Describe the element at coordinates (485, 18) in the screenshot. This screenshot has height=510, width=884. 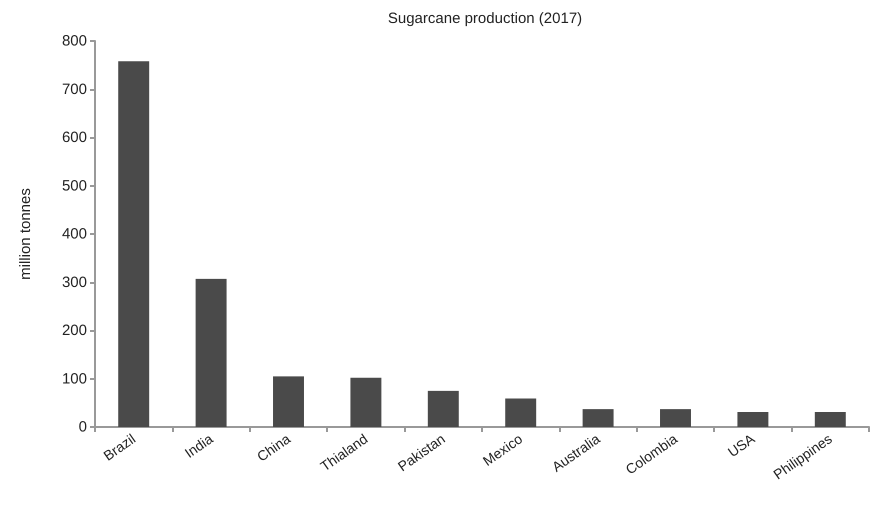
I see `chart-title: Sugarcane production (2017)` at that location.